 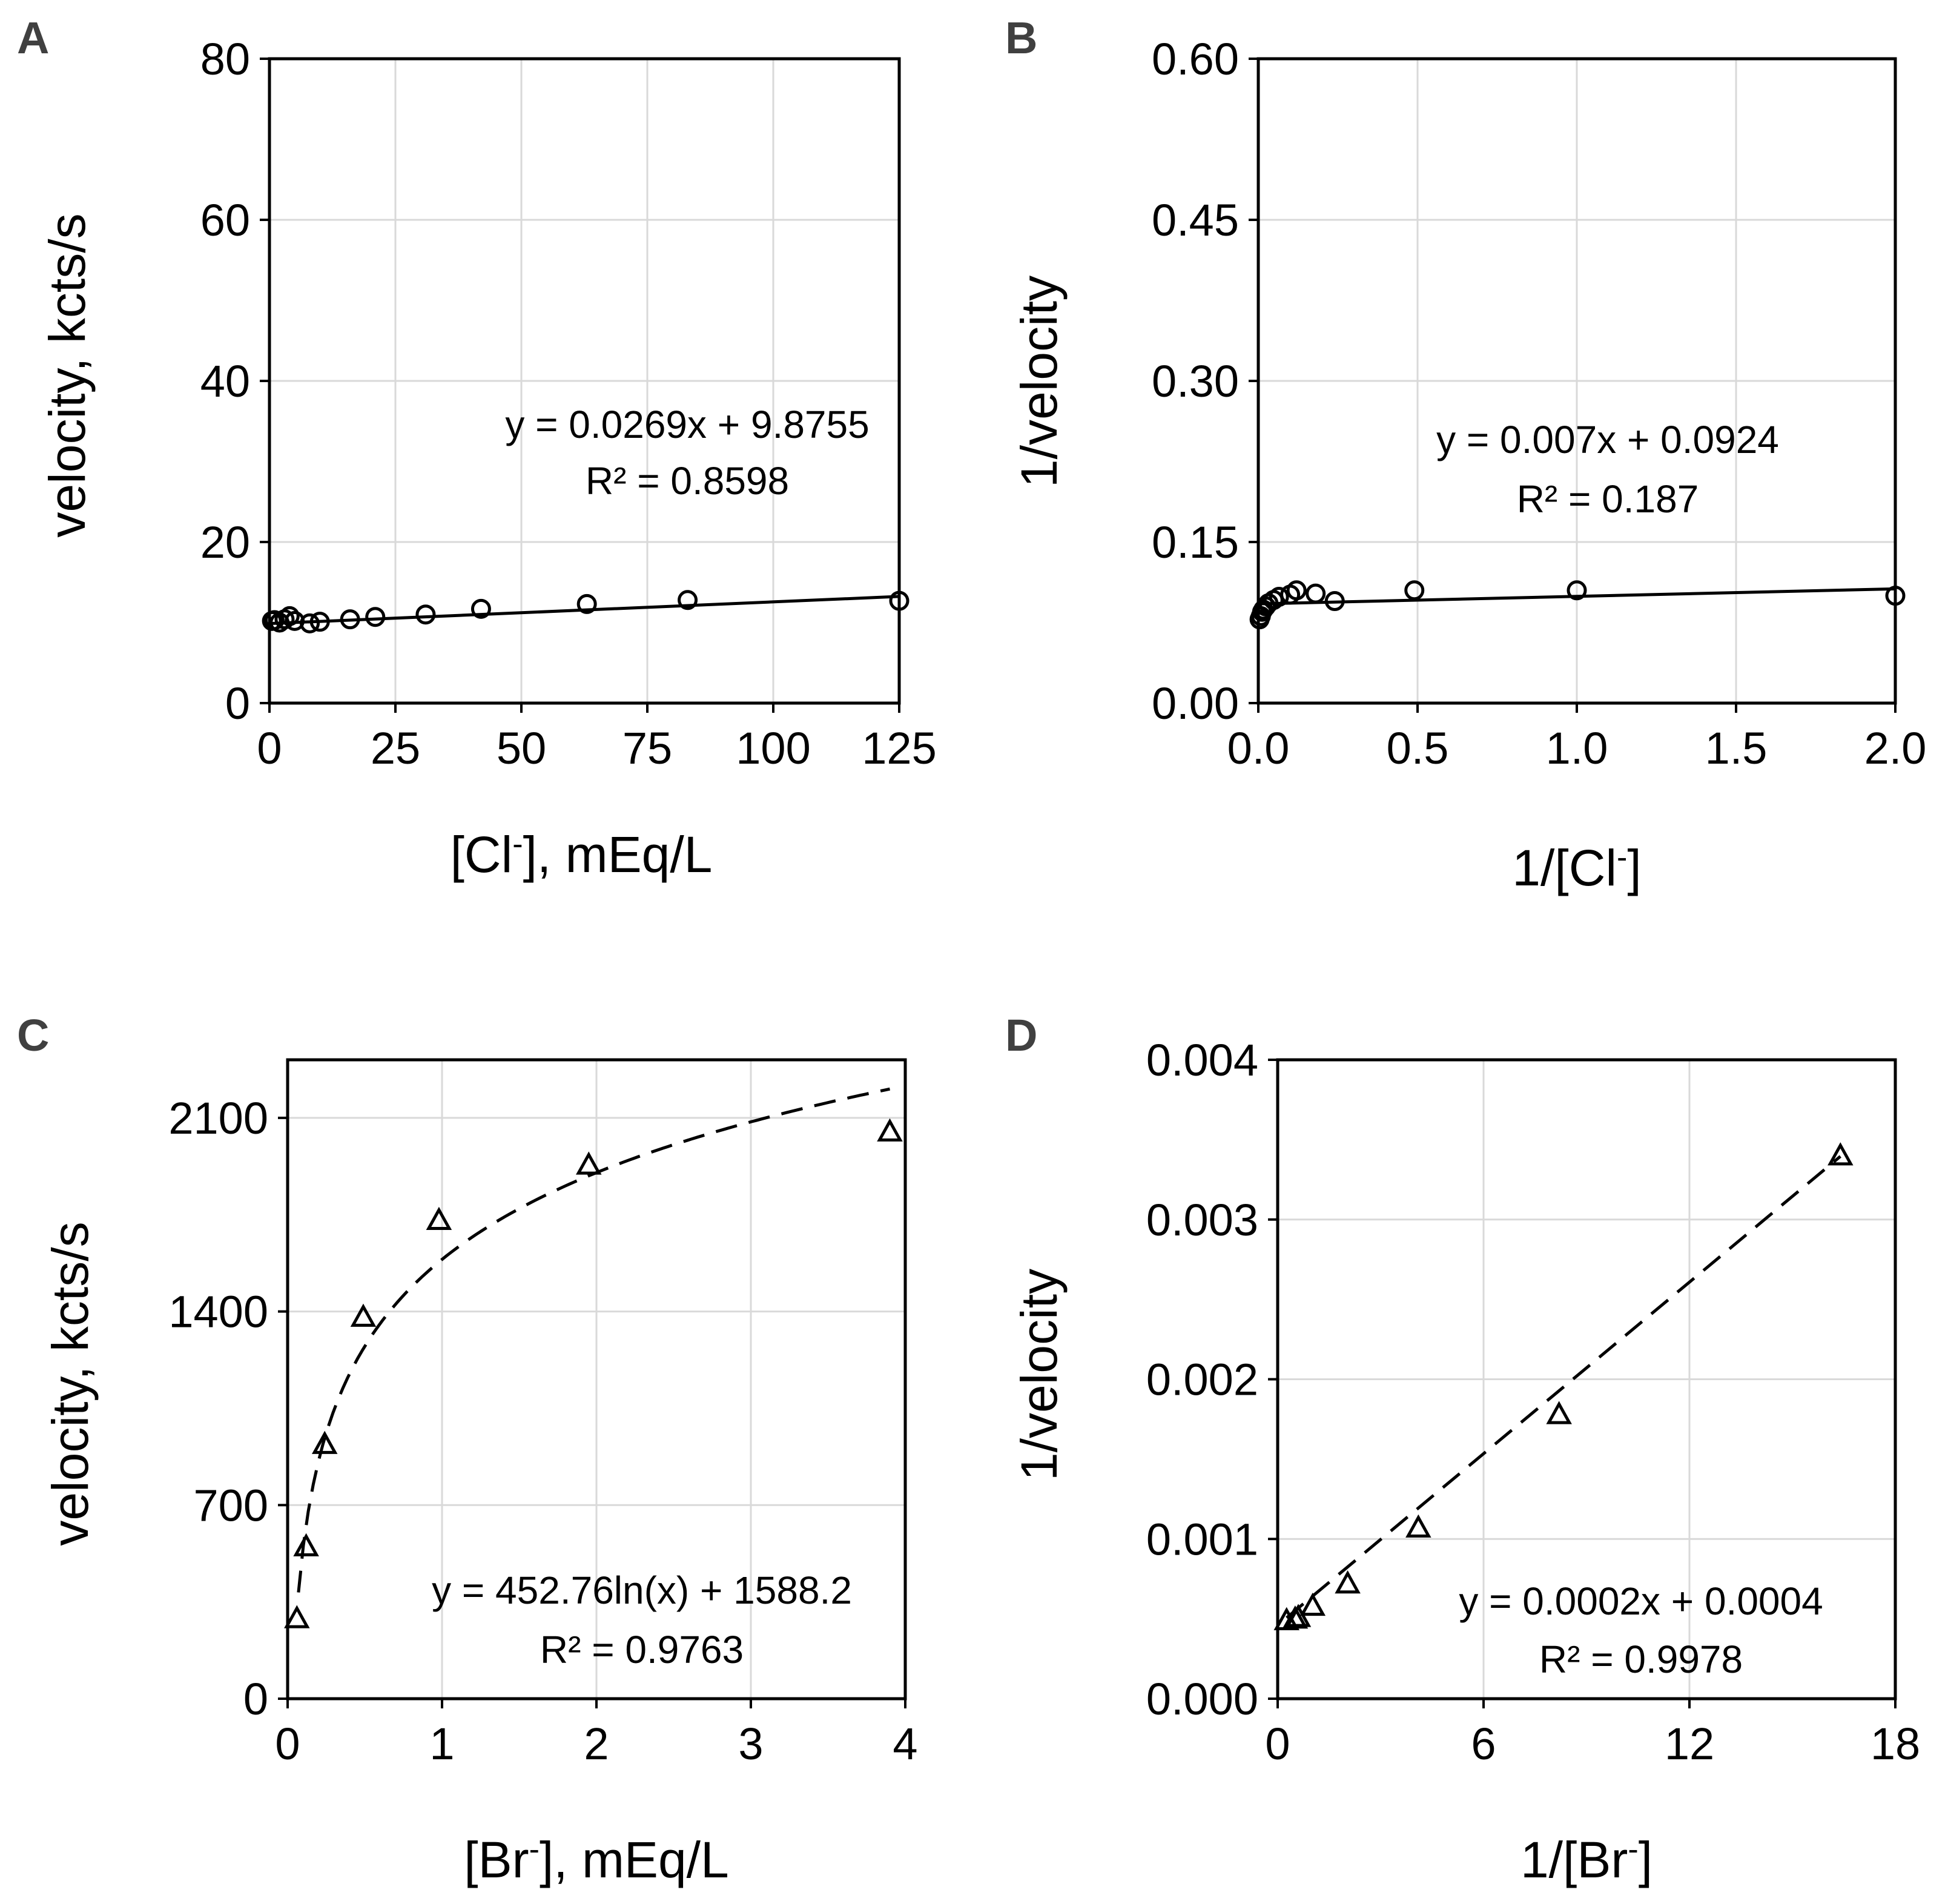 I want to click on y-tick-label: 1400, so click(x=218, y=1312).